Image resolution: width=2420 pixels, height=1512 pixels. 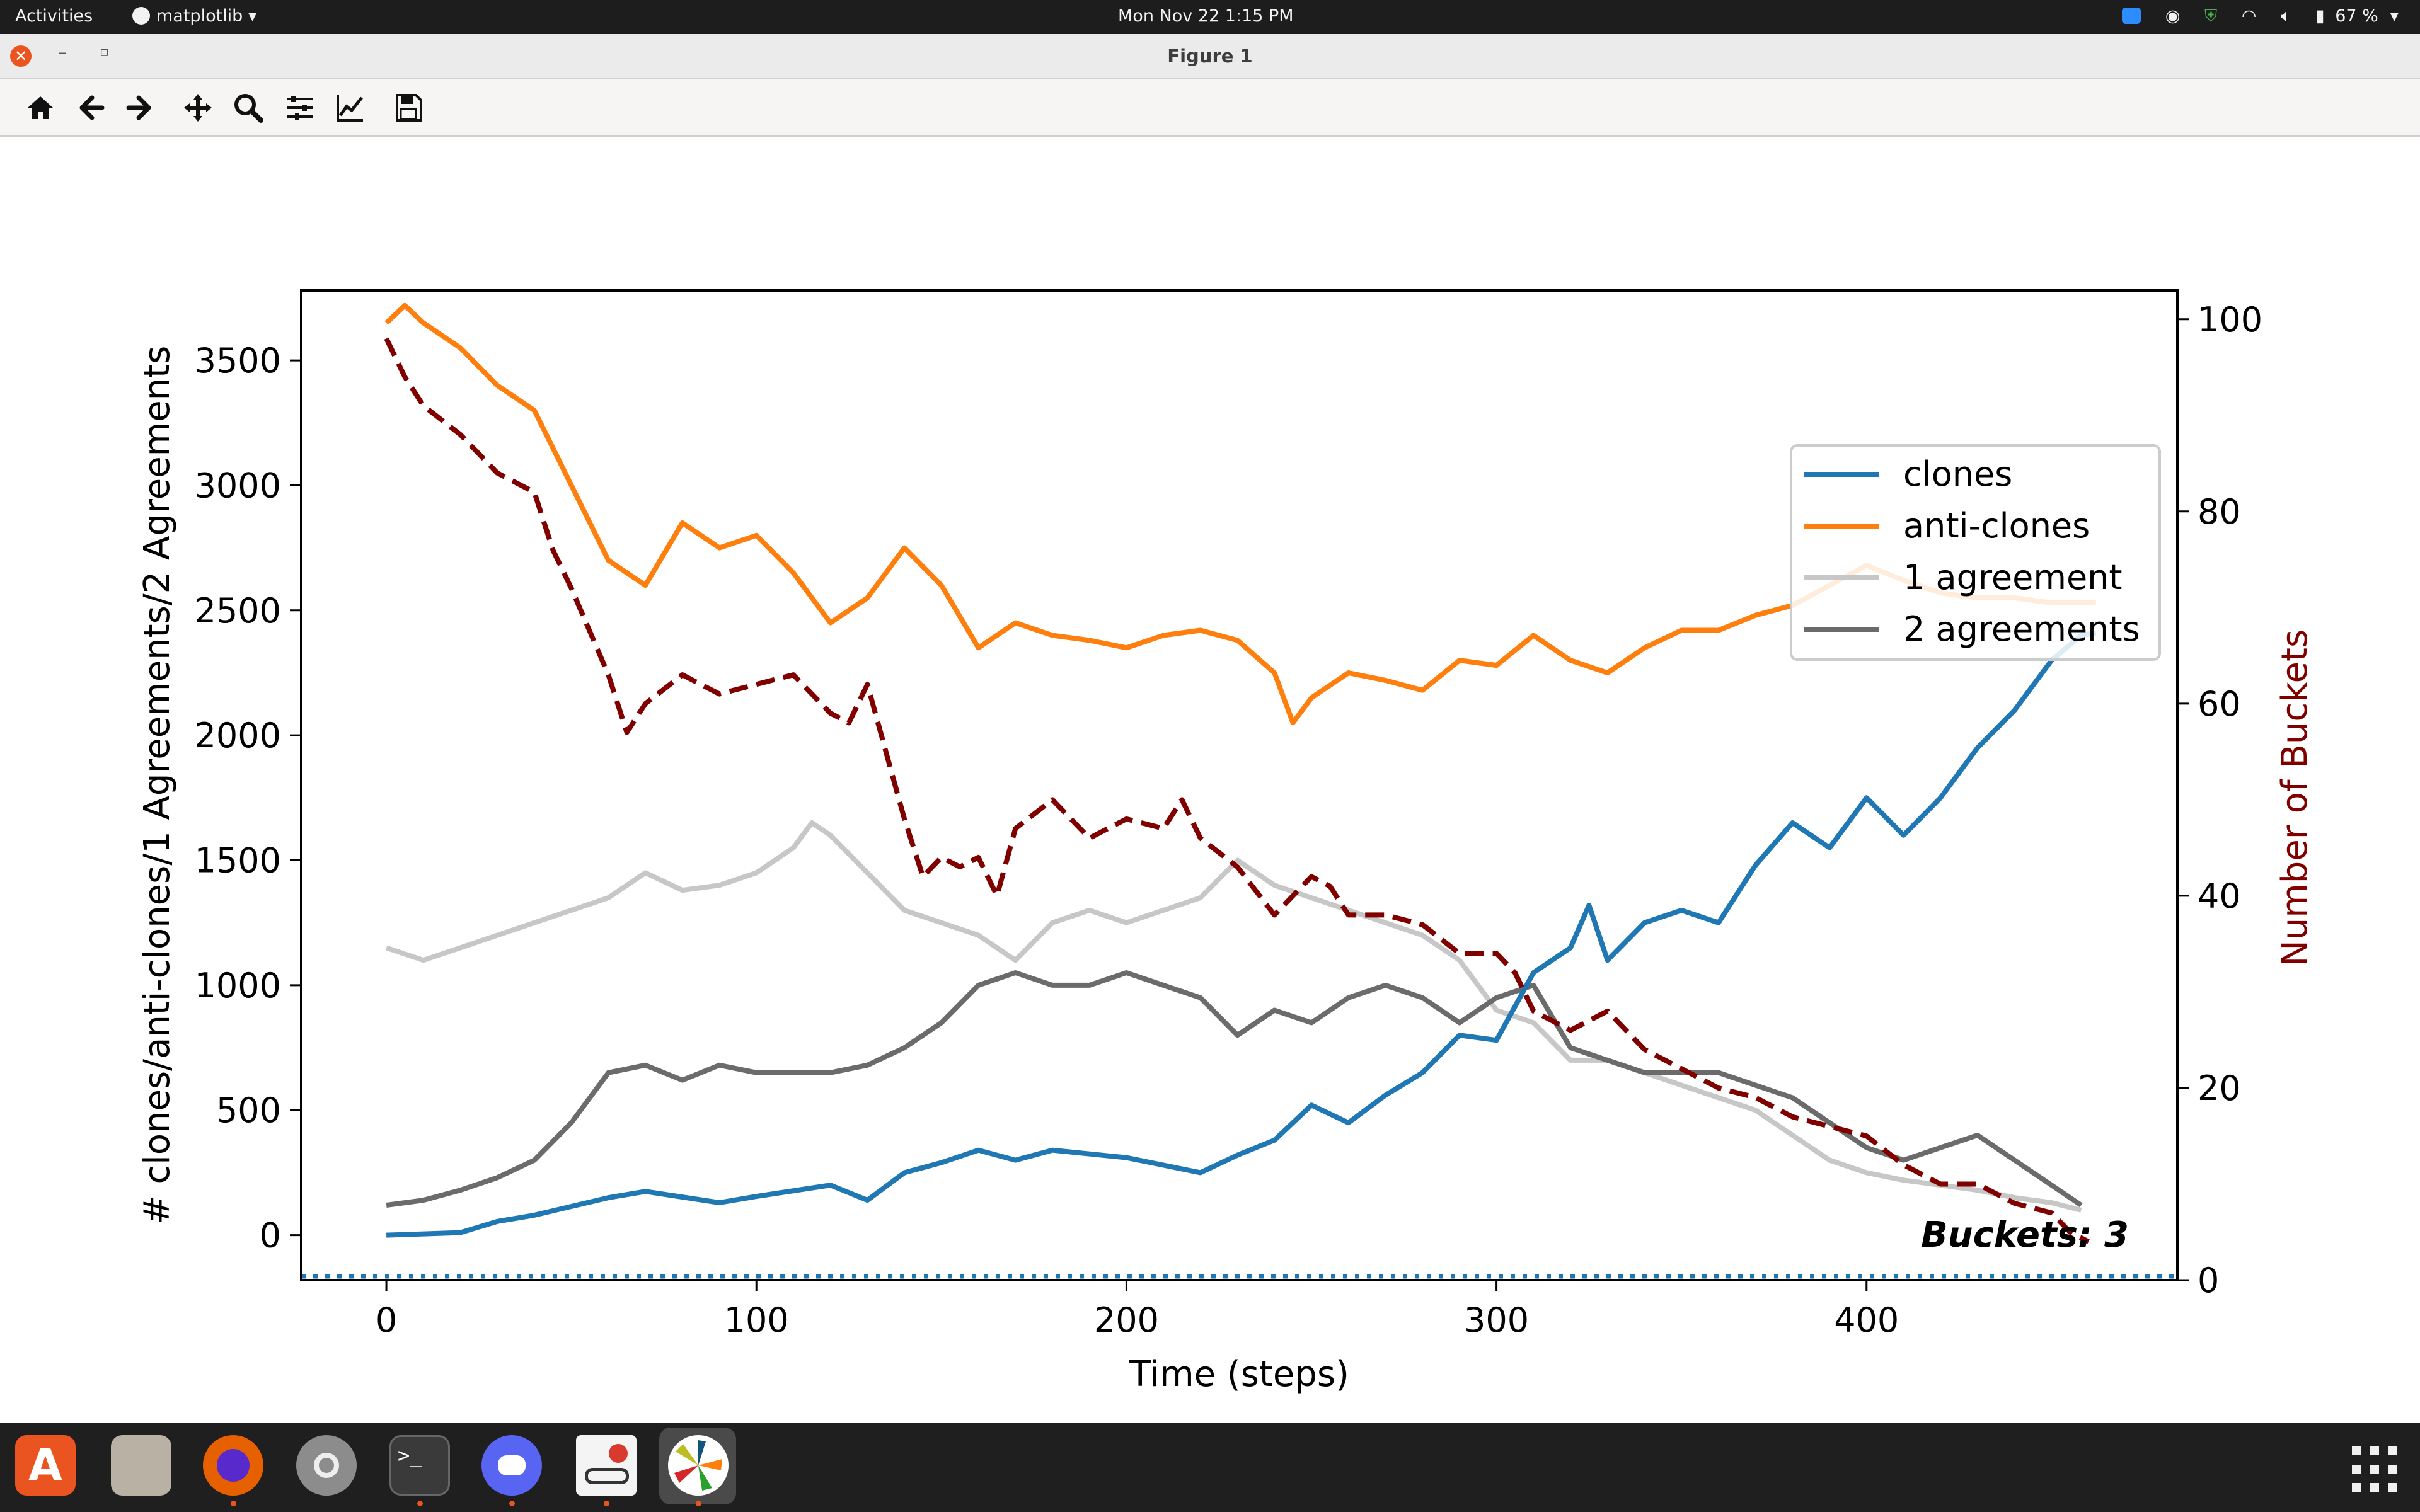 What do you see at coordinates (606, 1503) in the screenshot?
I see `document-viewer-running-indicator` at bounding box center [606, 1503].